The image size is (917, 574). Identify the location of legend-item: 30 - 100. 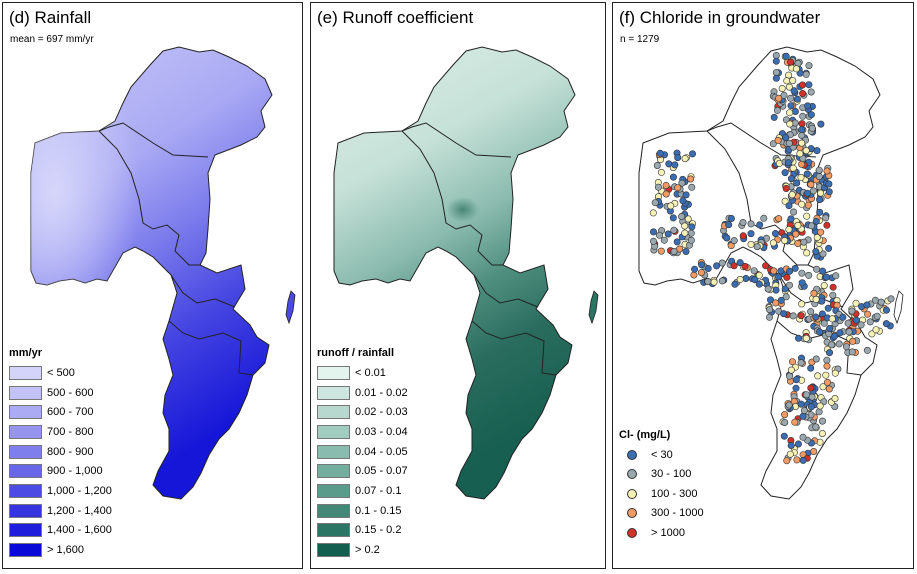
(661, 475).